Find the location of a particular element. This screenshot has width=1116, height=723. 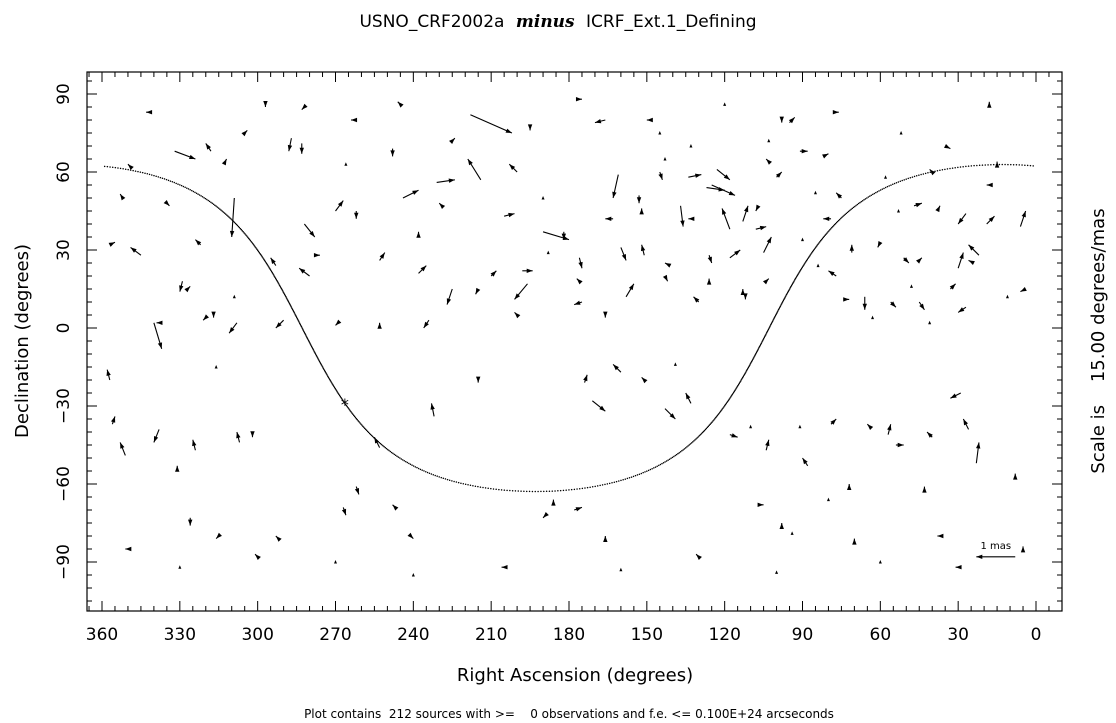

y-tick-label: 0 is located at coordinates (64, 328).